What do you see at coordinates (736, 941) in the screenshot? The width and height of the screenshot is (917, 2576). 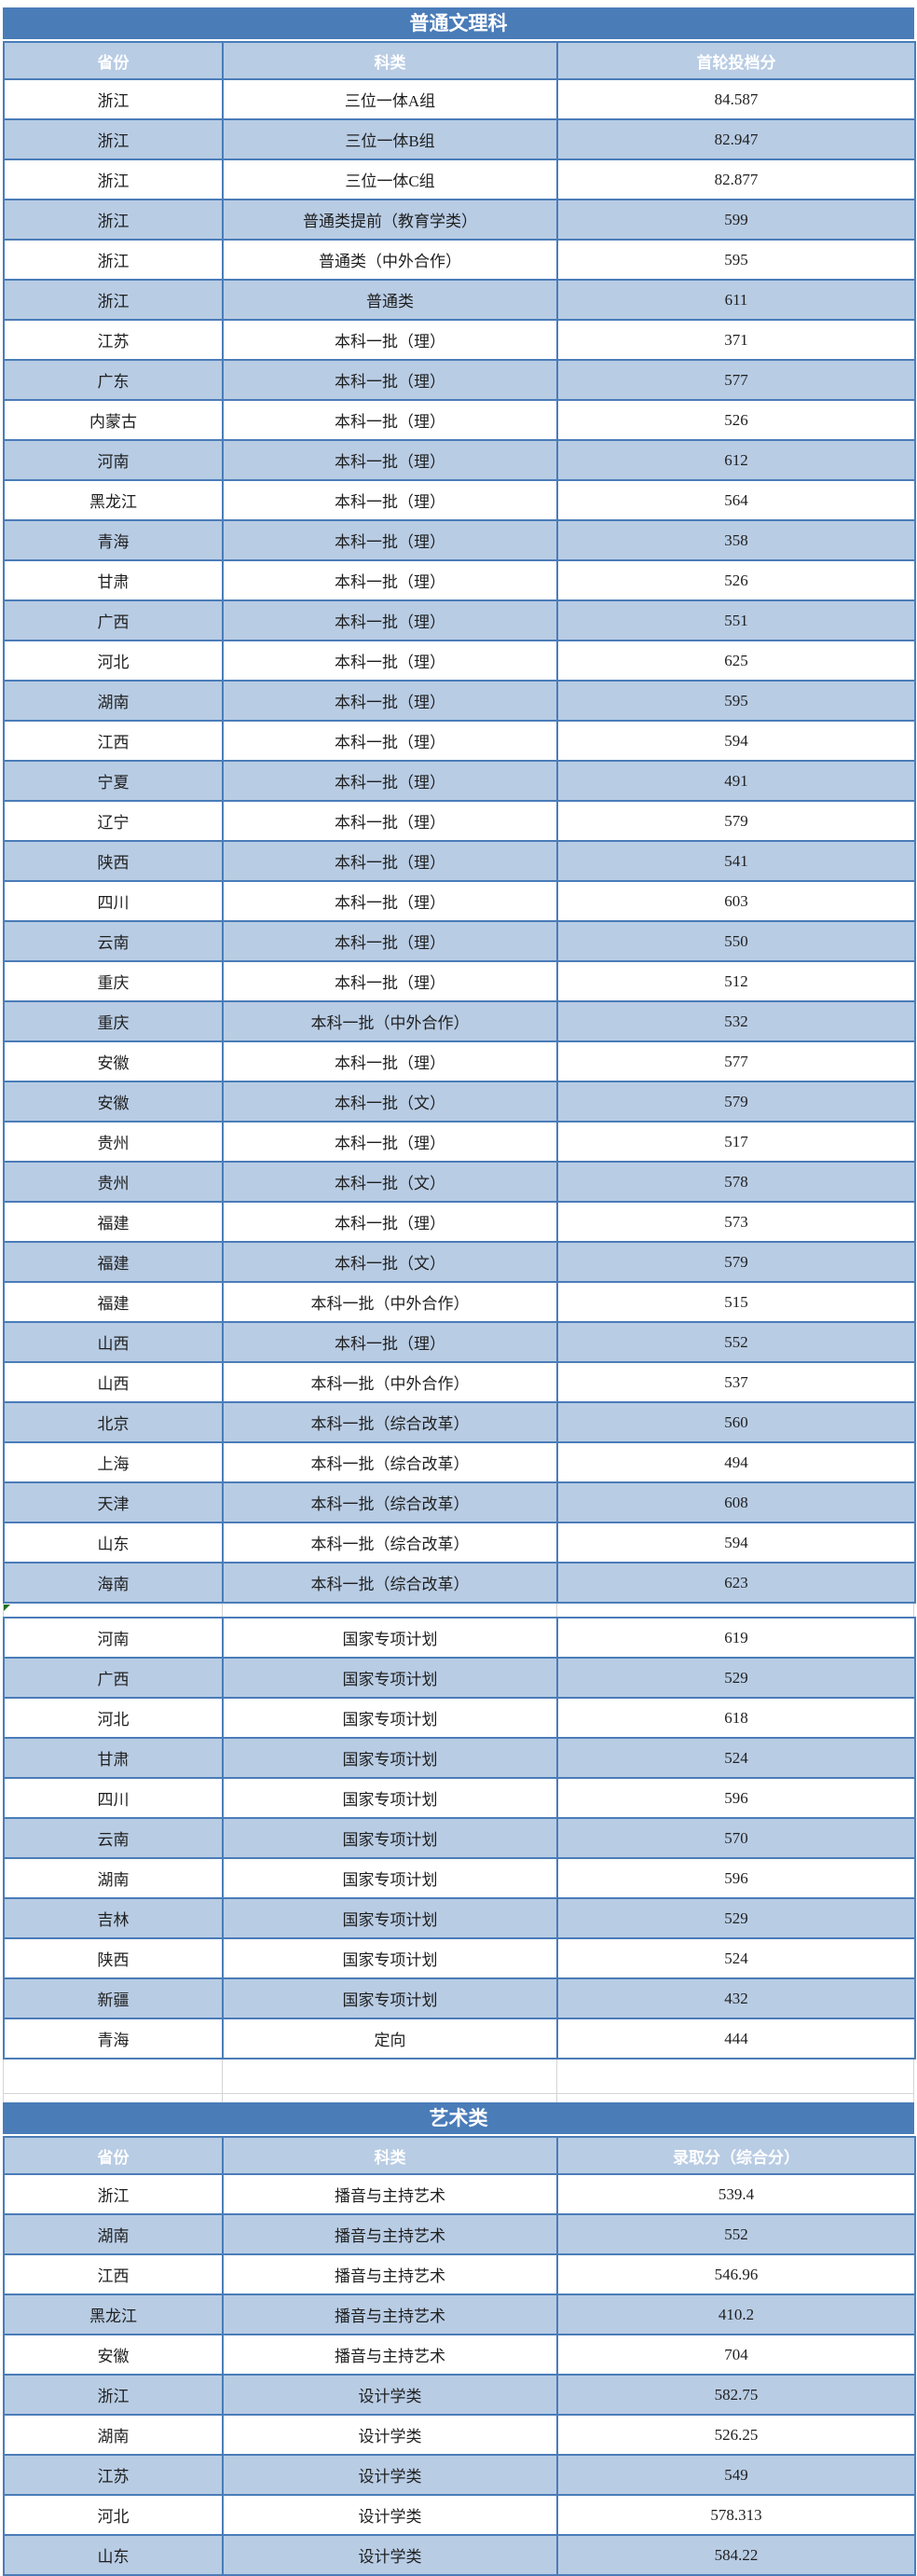 I see `score-cell: 550` at bounding box center [736, 941].